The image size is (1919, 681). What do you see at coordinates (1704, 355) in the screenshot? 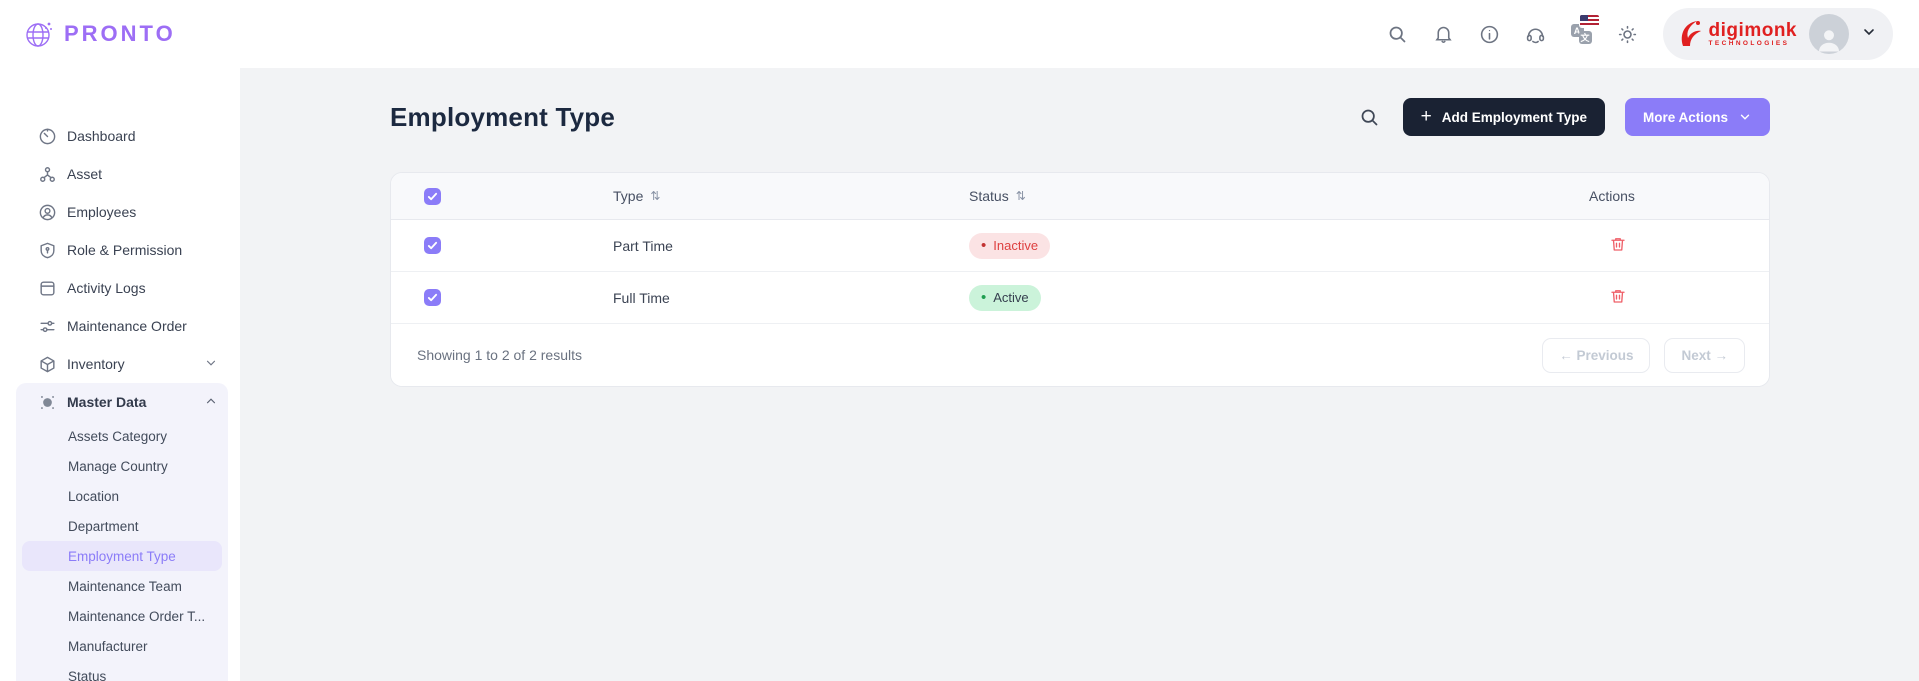
I see `next-page-button: Next →` at bounding box center [1704, 355].